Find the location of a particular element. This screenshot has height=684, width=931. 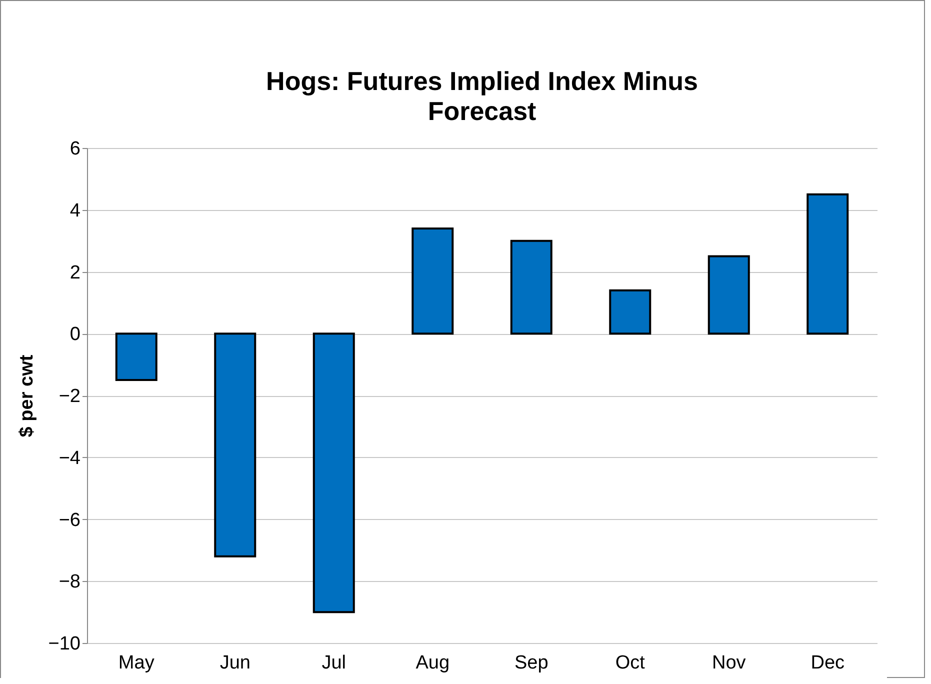

y-tick-label: −2 is located at coordinates (69, 396).